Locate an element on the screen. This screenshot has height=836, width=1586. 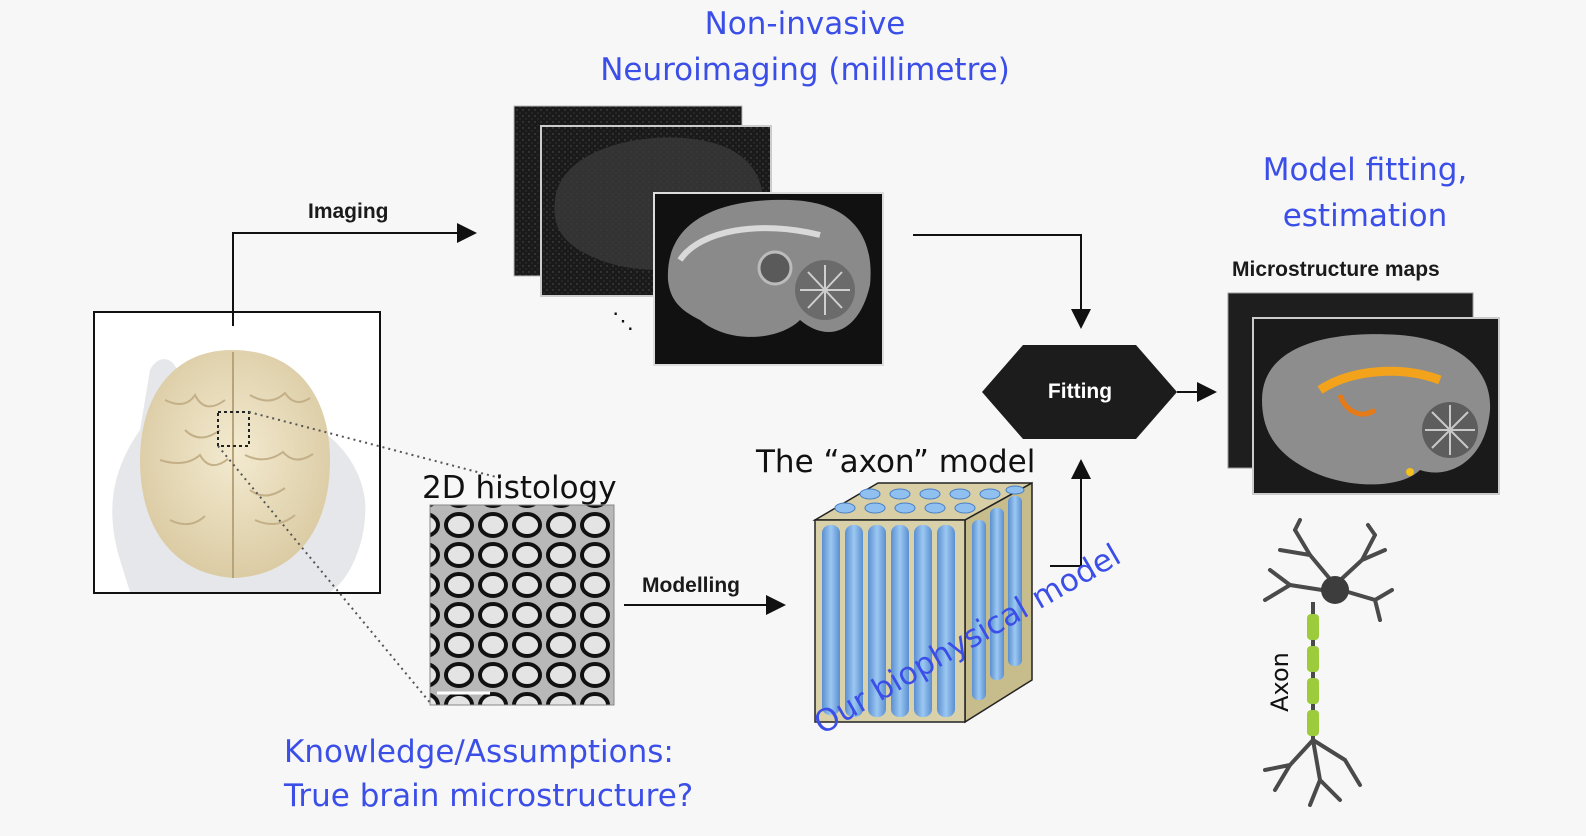
neuron-illustration is located at coordinates (1328, 662).